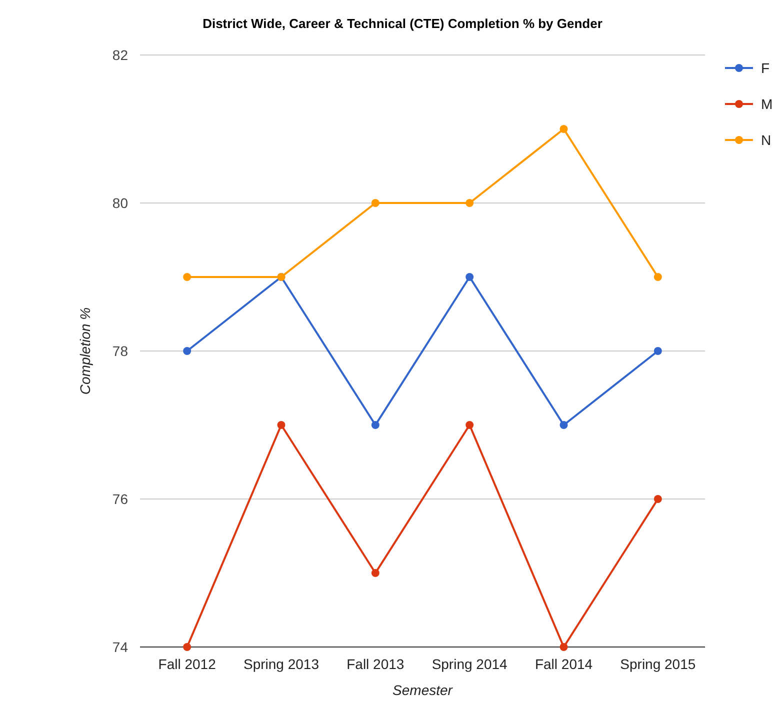  I want to click on legend-label: N, so click(766, 140).